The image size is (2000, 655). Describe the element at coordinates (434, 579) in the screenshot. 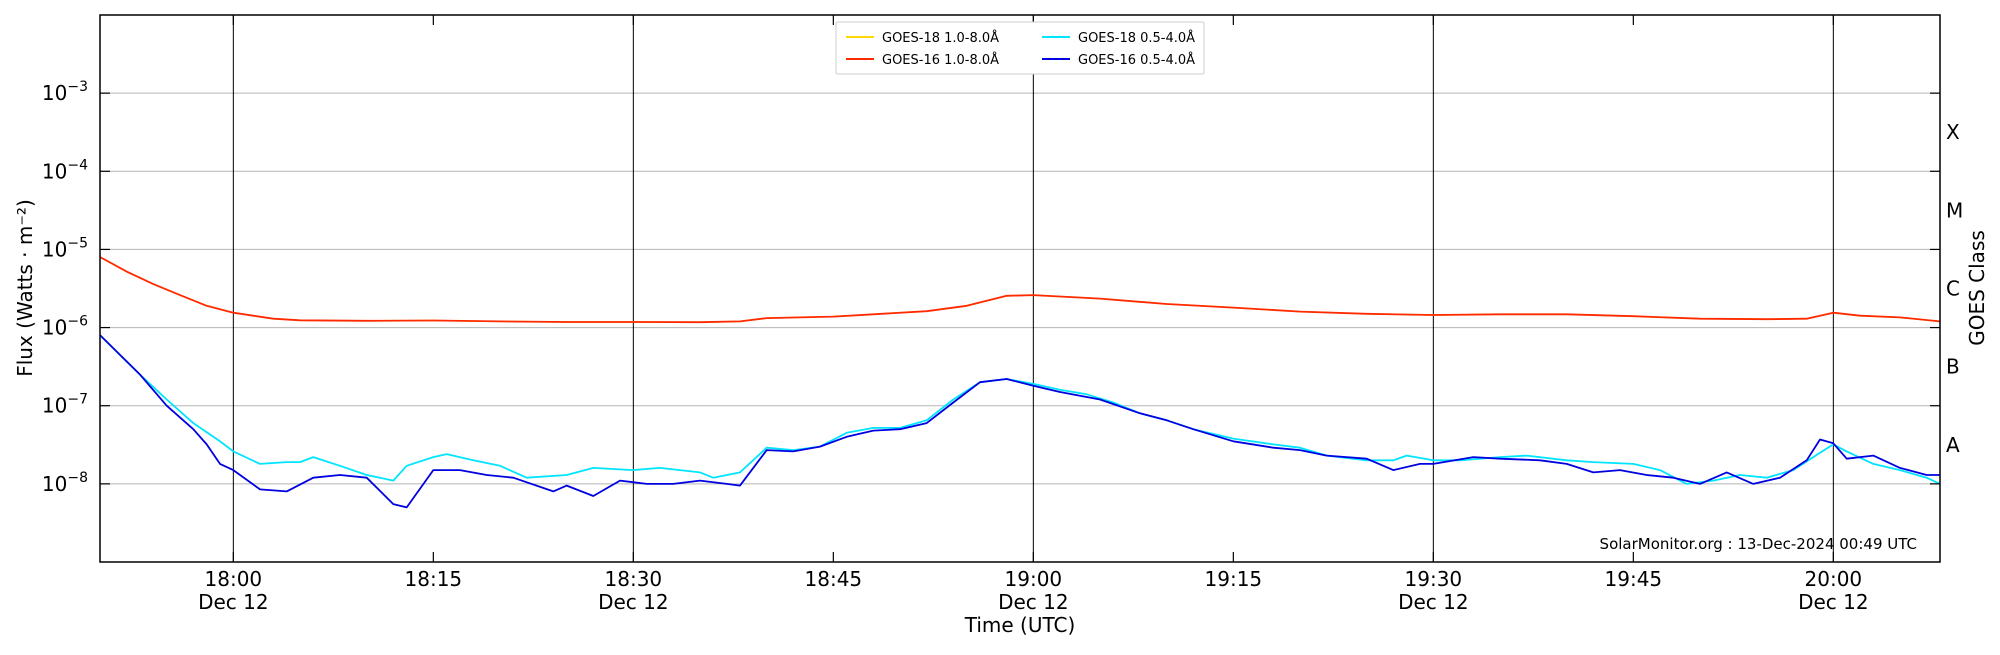

I see `x-tick-label: 18:15` at that location.